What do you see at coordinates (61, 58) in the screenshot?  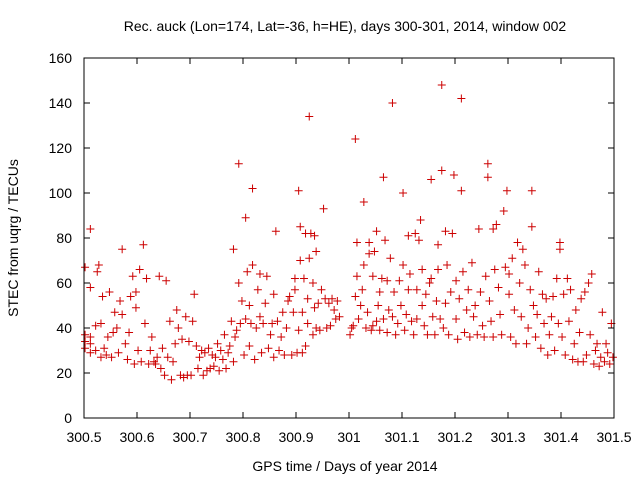 I see `y-tick-label: 160` at bounding box center [61, 58].